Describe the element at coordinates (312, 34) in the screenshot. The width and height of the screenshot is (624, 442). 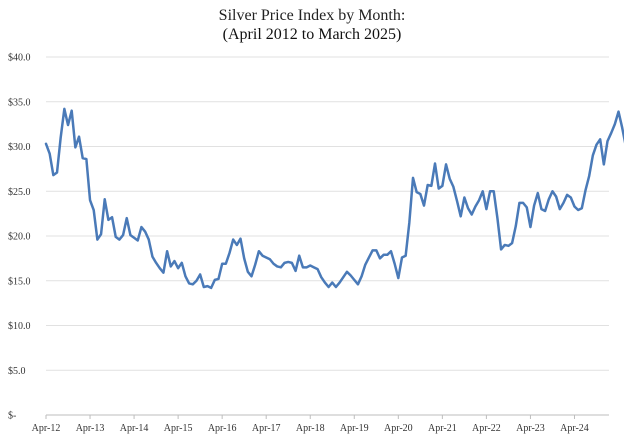
I see `chart-subtitle: (April 2012 to March 2025)` at that location.